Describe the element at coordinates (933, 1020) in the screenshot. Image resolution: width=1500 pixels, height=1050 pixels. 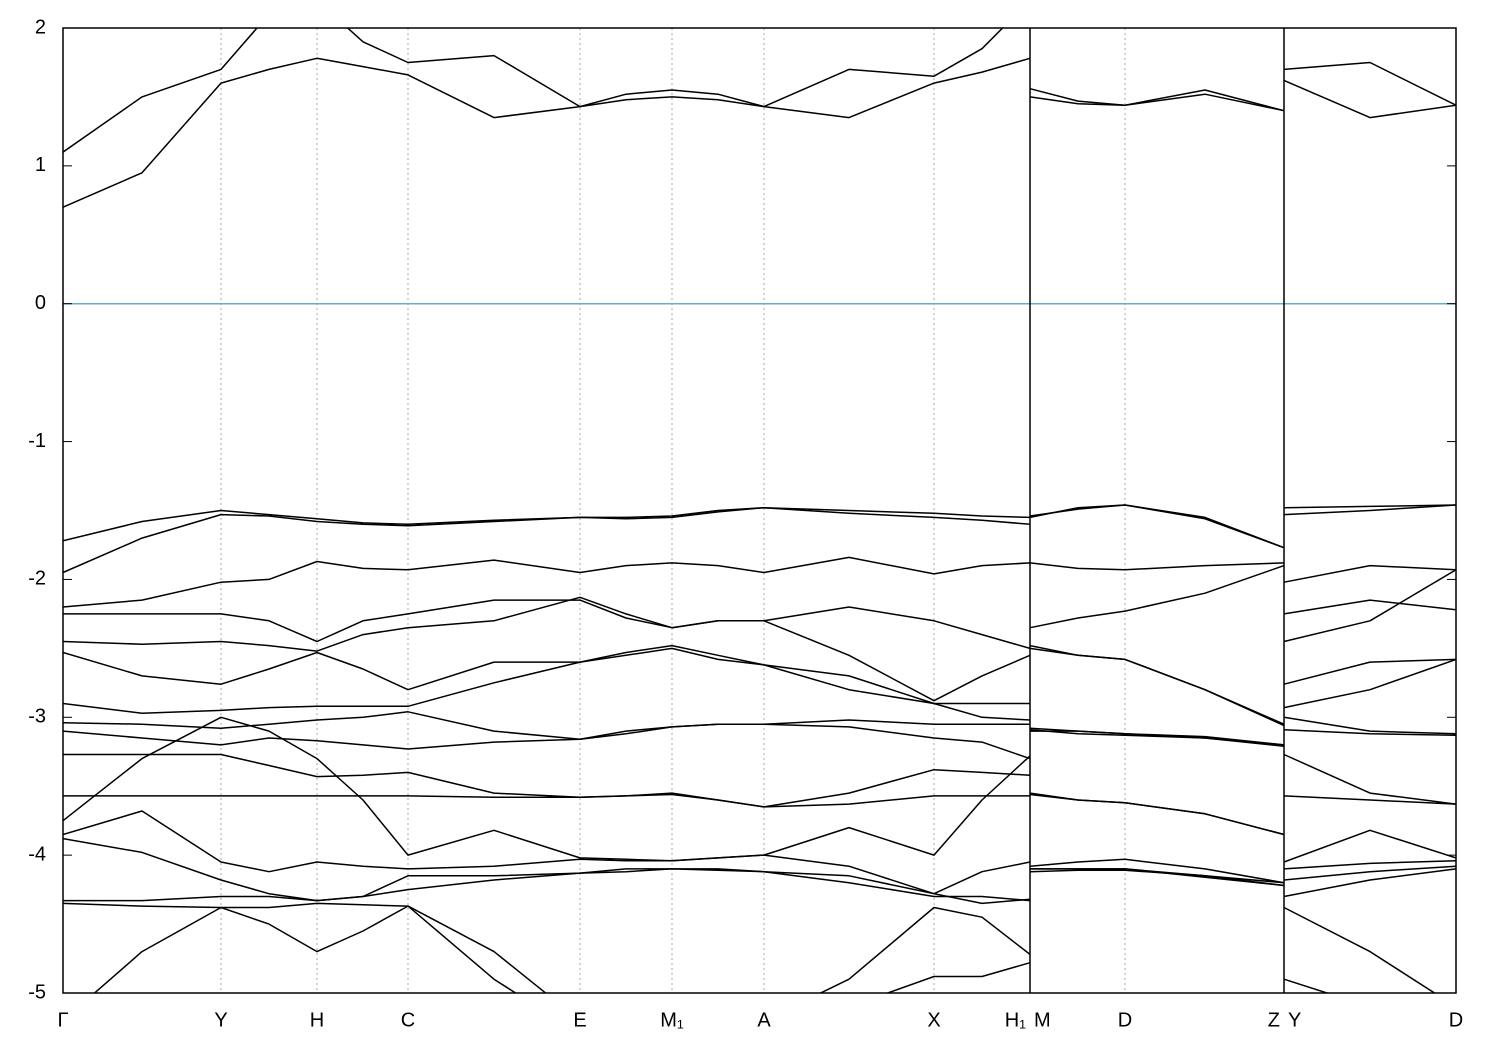
I see `x-tick-label: X` at that location.